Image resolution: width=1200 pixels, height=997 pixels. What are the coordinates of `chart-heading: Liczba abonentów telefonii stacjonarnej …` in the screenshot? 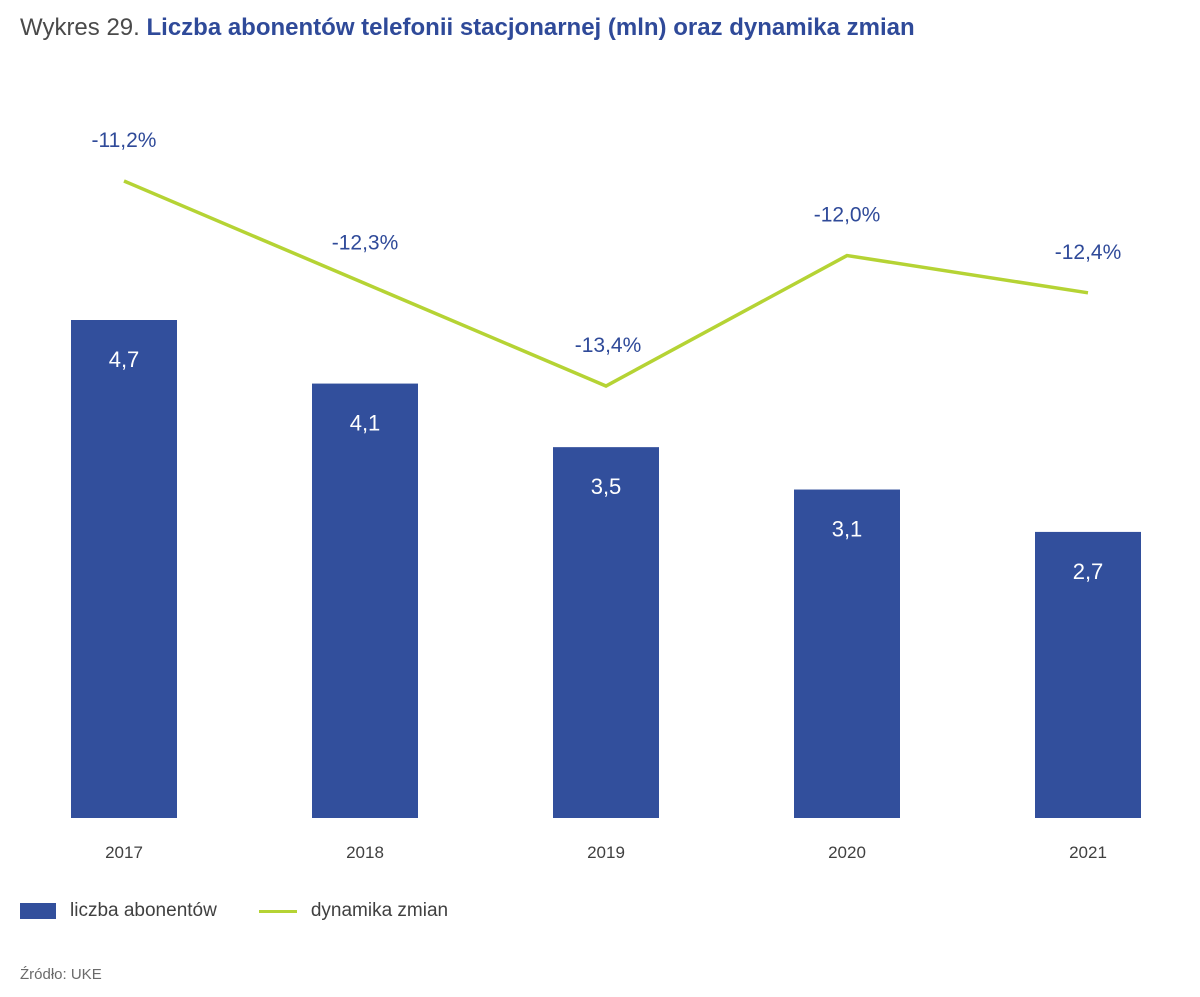 It's located at (530, 27).